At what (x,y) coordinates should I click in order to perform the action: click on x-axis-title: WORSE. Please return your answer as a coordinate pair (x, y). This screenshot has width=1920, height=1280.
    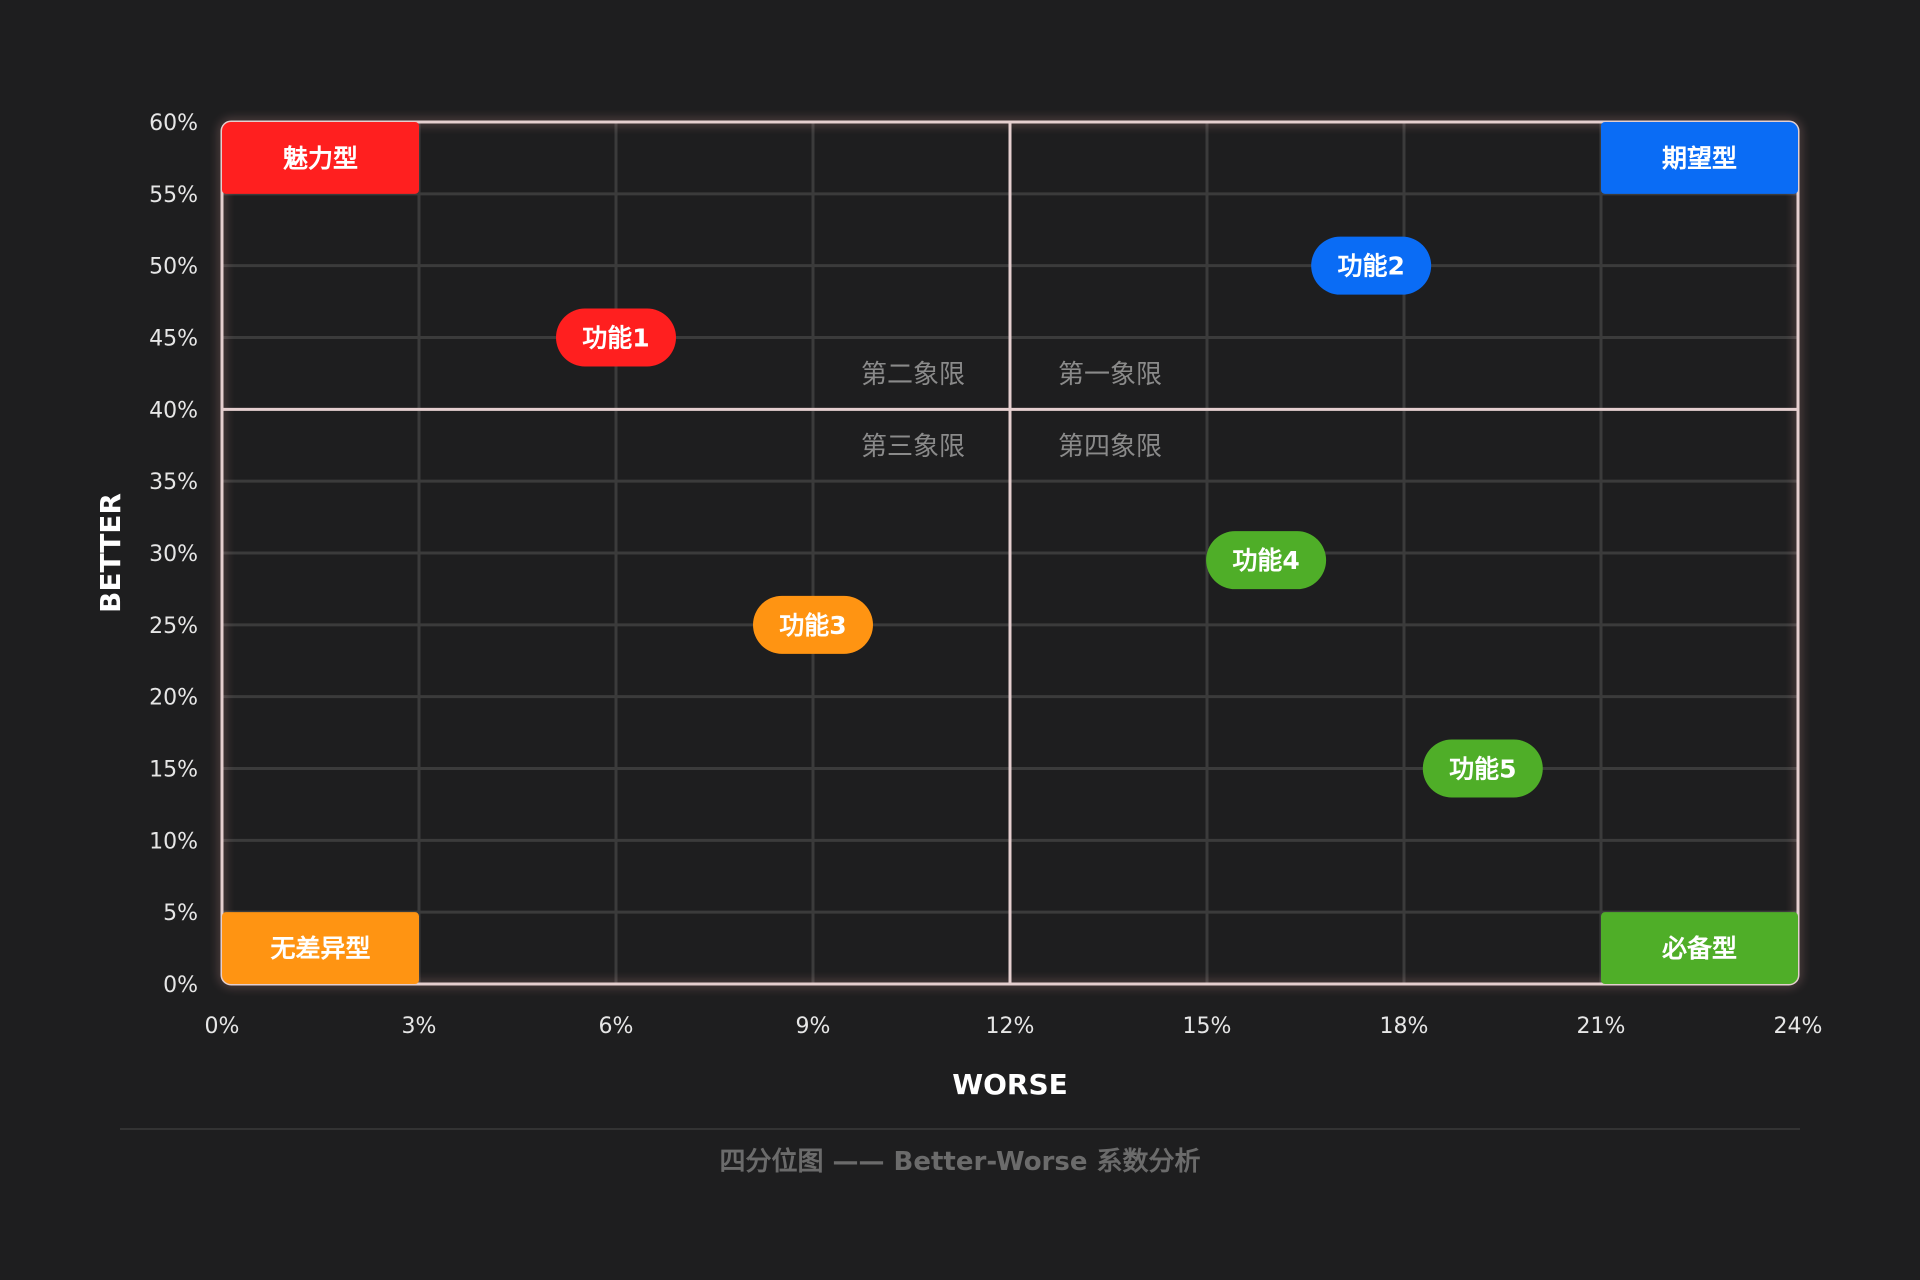
    Looking at the image, I should click on (1010, 1084).